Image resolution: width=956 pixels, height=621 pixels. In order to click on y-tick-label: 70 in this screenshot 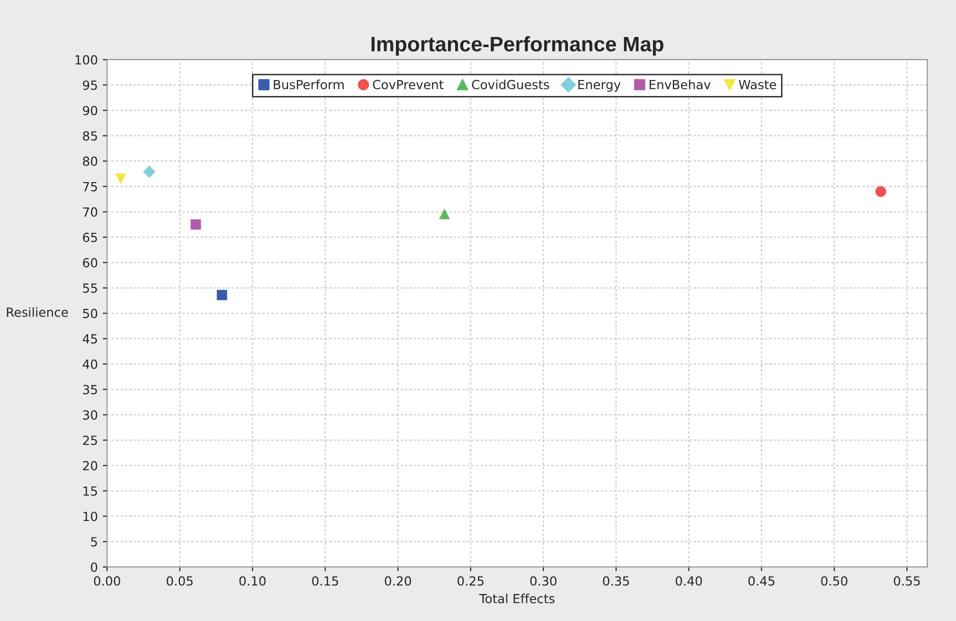, I will do `click(90, 212)`.